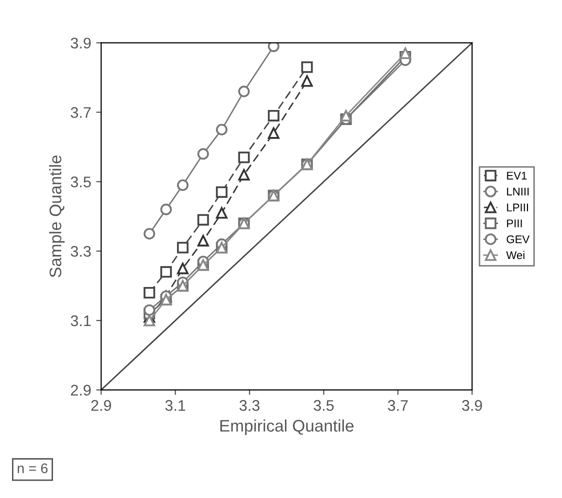  Describe the element at coordinates (80, 182) in the screenshot. I see `y-tick-label: 3.5` at that location.